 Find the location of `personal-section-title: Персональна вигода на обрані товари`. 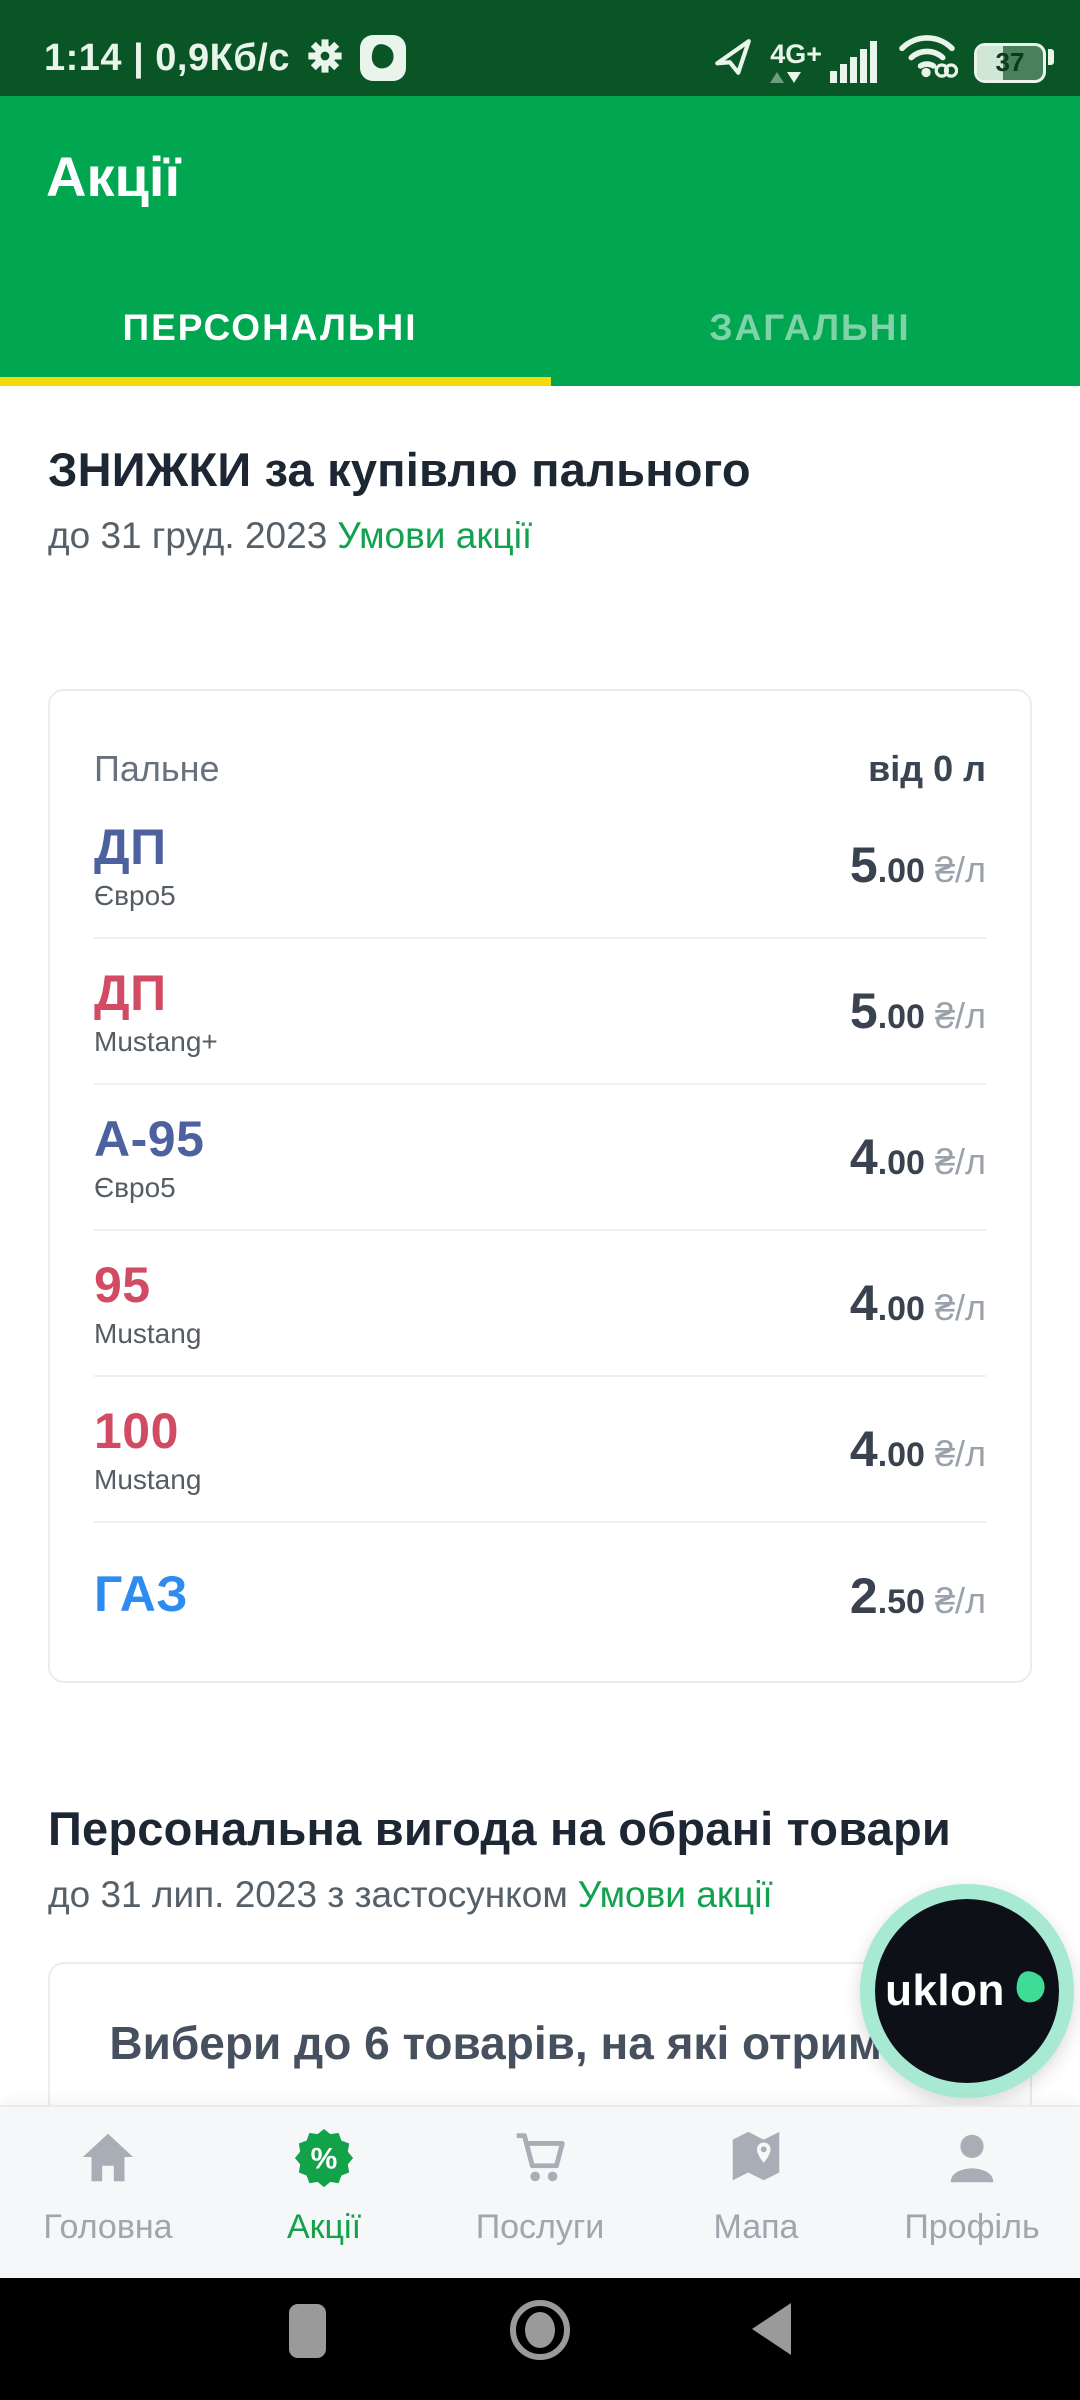

personal-section-title: Персональна вигода на обрані товари is located at coordinates (500, 1828).